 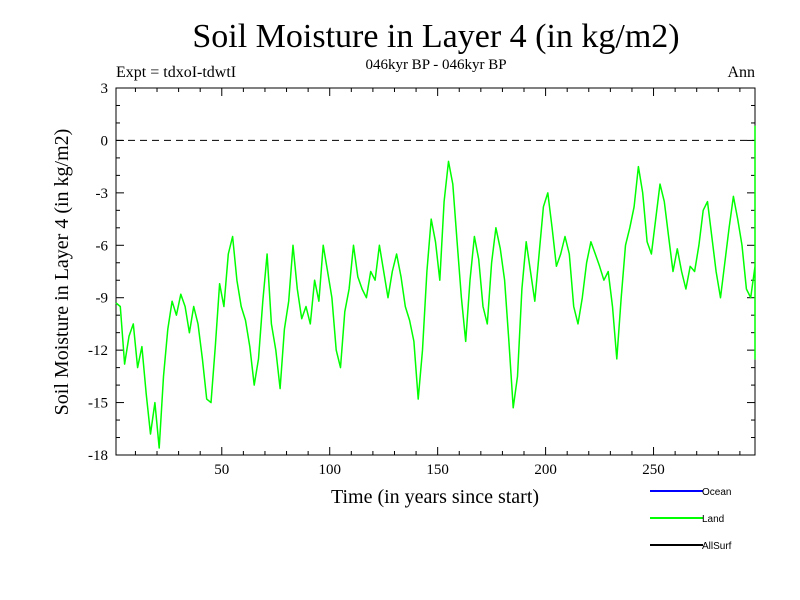 What do you see at coordinates (98, 404) in the screenshot?
I see `y-tick-label: -15` at bounding box center [98, 404].